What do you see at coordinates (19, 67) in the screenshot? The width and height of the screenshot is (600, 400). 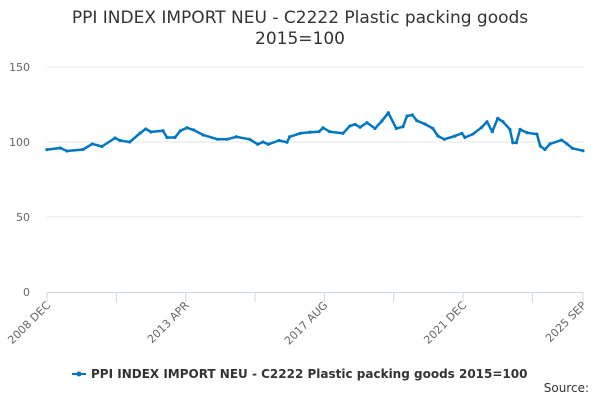 I see `y-tick-label: 150` at bounding box center [19, 67].